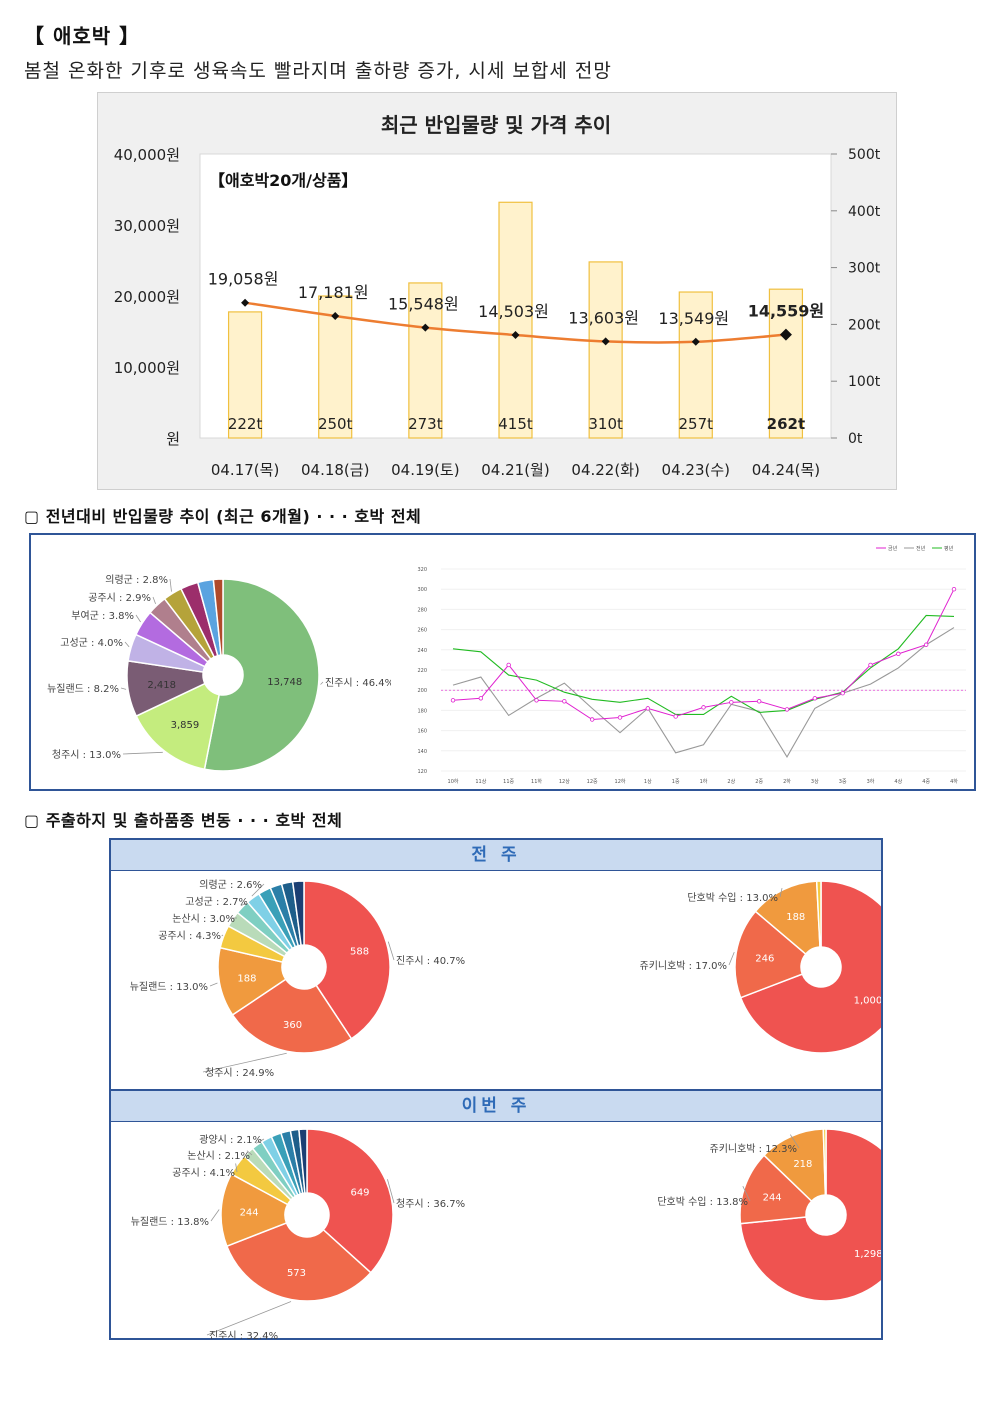 This screenshot has height=1403, width=992. I want to click on pie-slice-label: 고성군 : 2.7%, so click(216, 902).